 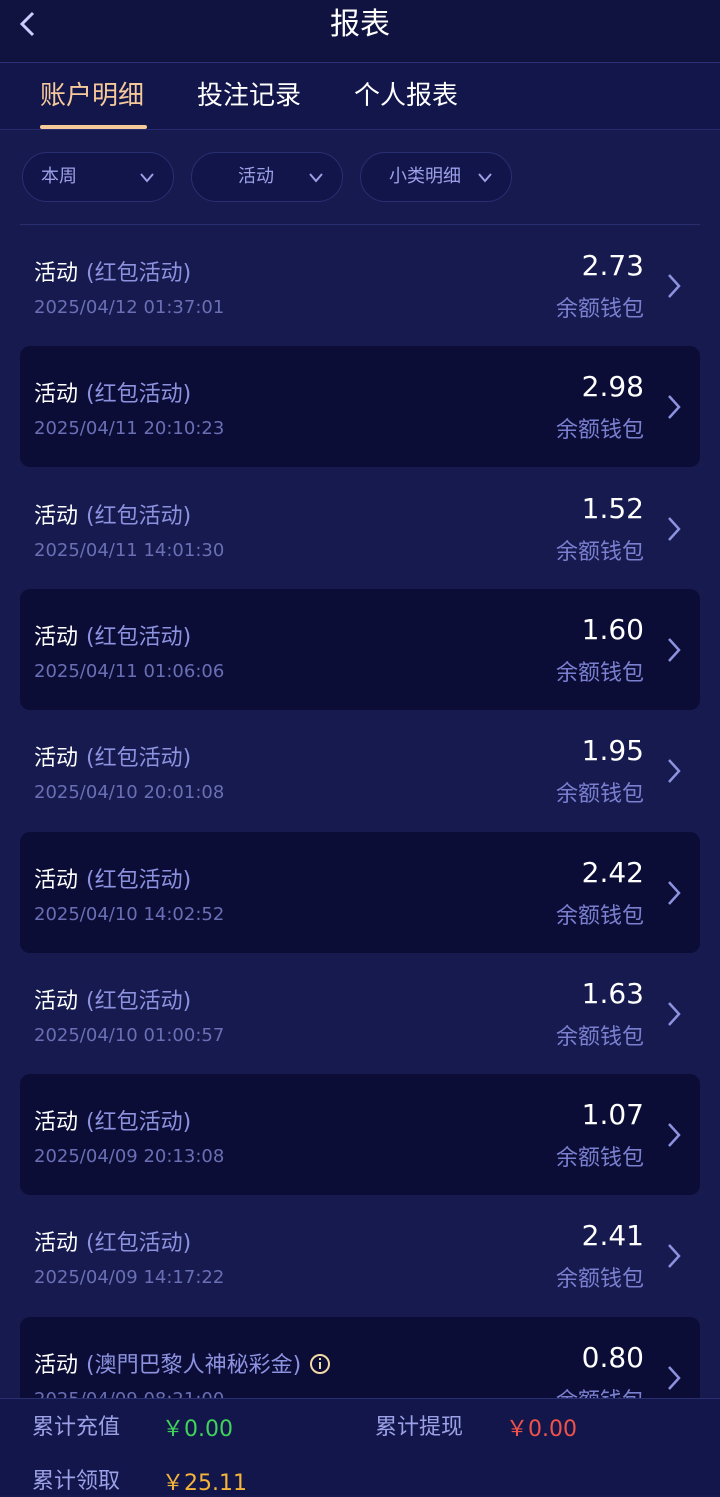 What do you see at coordinates (360, 1447) in the screenshot?
I see `summary-footer: 累计充值 ￥0.00 累计提现 ￥0.00 累计领取 ￥25.11` at bounding box center [360, 1447].